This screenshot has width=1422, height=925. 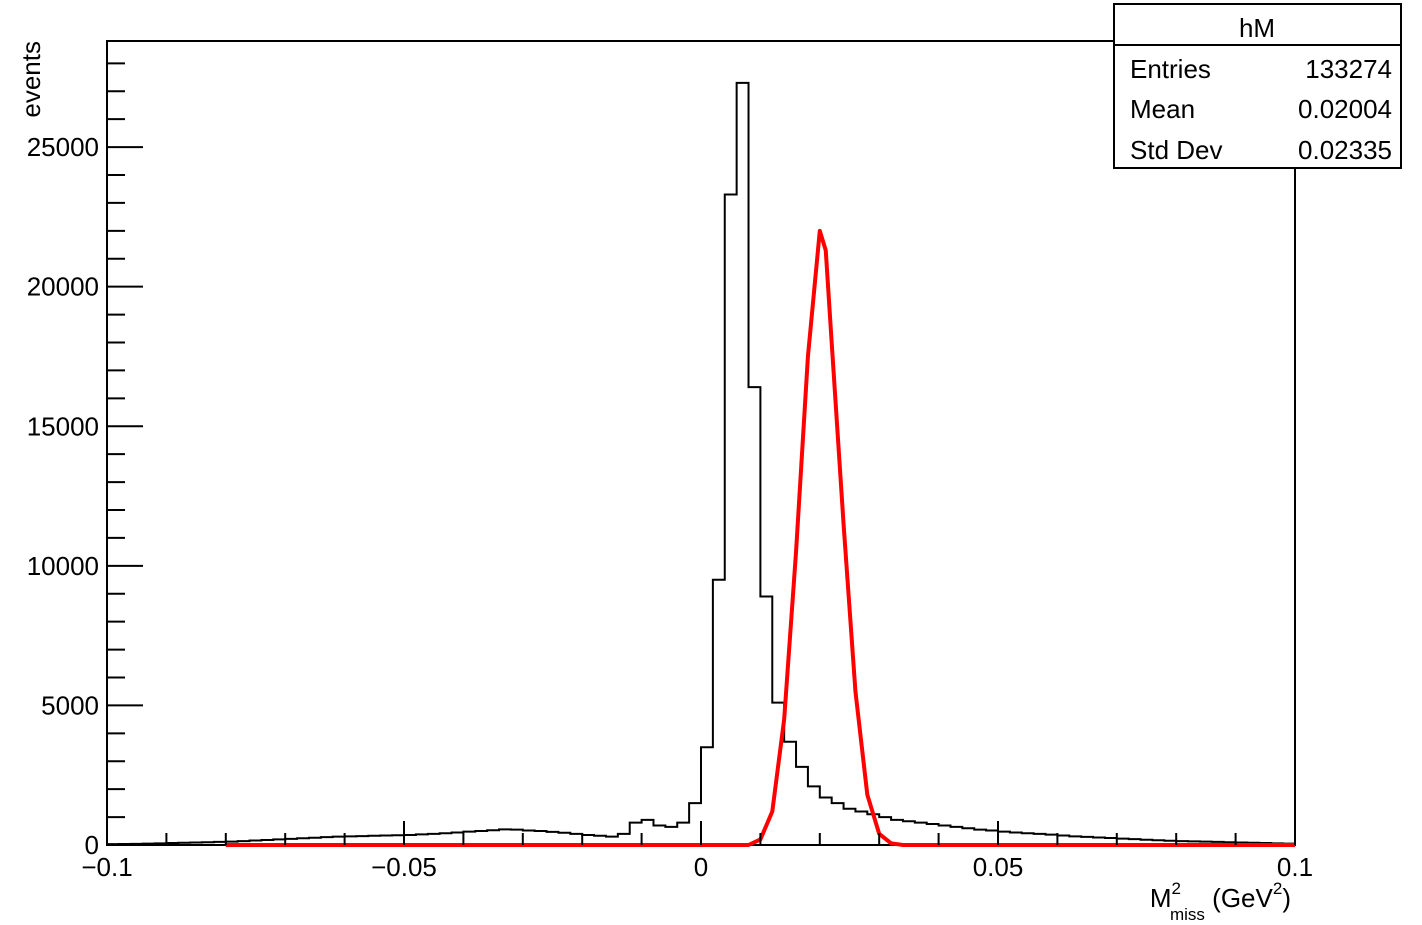 What do you see at coordinates (1345, 109) in the screenshot?
I see `stats-mean-value: 0.02004` at bounding box center [1345, 109].